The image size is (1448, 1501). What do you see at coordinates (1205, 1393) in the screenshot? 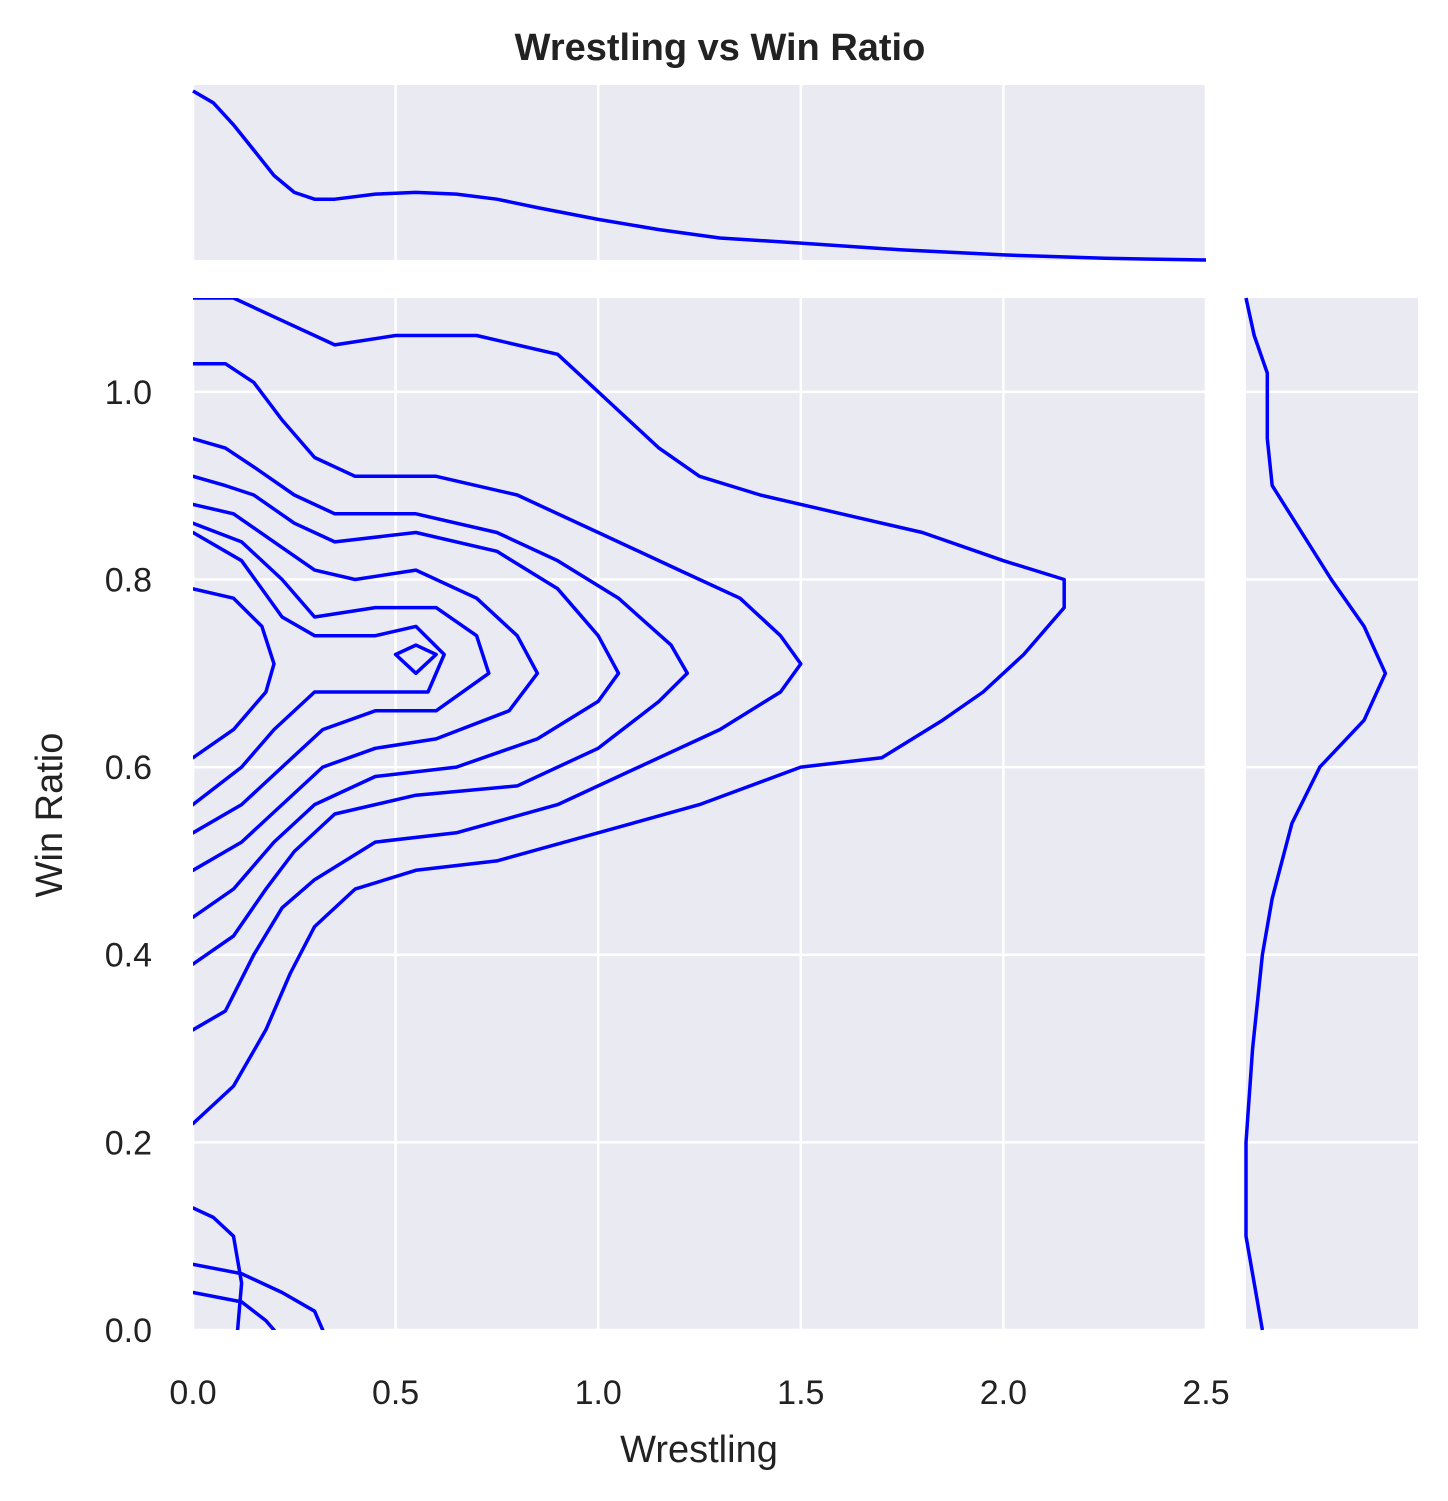
I see `x-tick-label: 2.5` at bounding box center [1205, 1393].